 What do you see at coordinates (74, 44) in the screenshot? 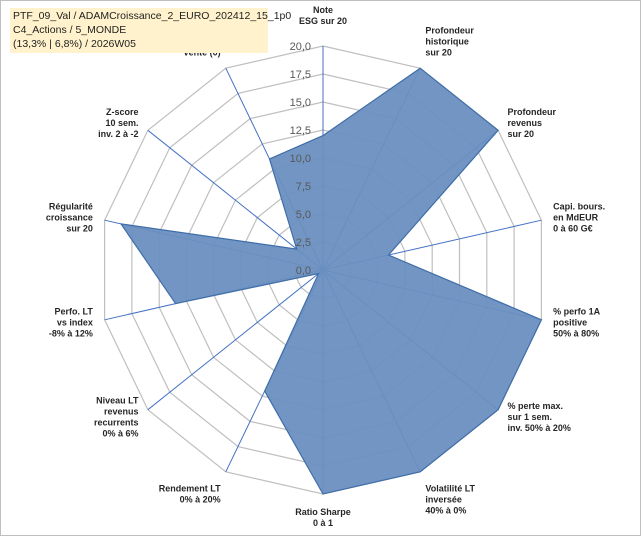
I see `title-line-3: (13,3% | 6,8%) / 2026W05` at bounding box center [74, 44].